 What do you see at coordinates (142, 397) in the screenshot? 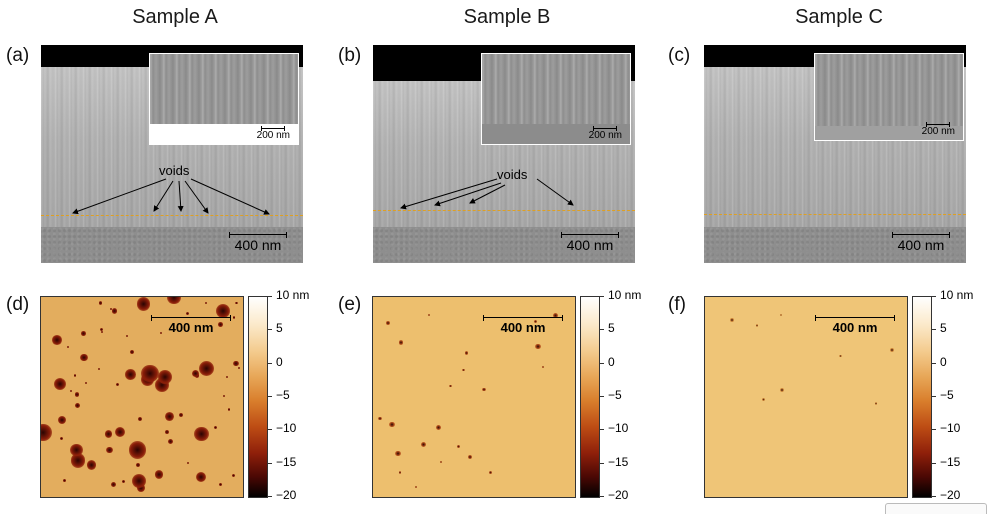
I see `afm-image-d: 400 nm` at bounding box center [142, 397].